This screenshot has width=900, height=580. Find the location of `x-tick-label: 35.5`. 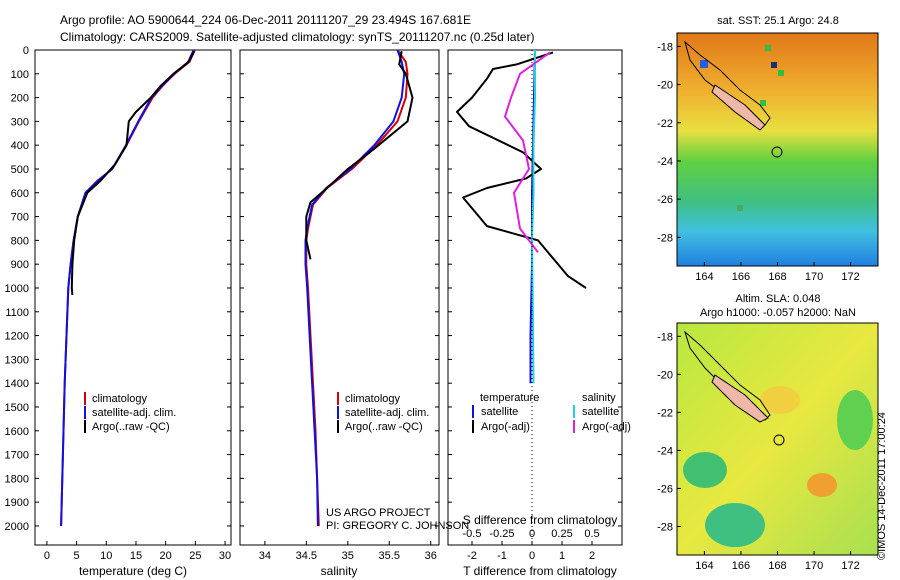

x-tick-label: 35.5 is located at coordinates (389, 556).